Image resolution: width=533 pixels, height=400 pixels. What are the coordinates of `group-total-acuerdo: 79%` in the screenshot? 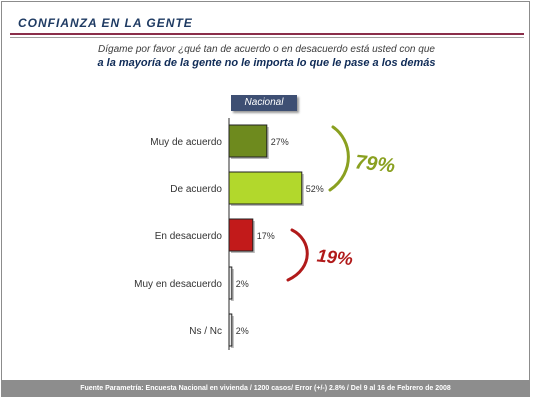 It's located at (375, 164).